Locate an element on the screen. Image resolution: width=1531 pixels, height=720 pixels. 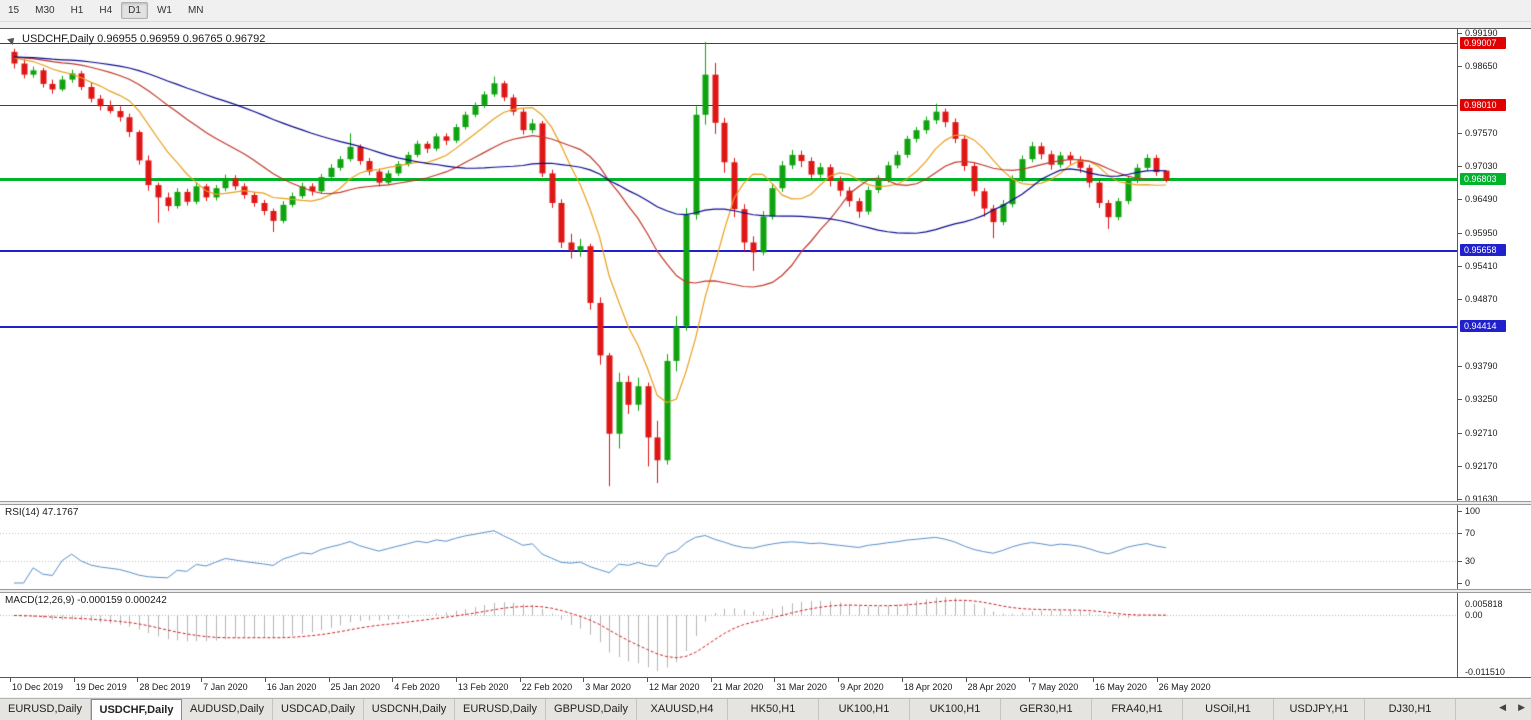
rsi-axis-tick: 100 is located at coordinates (1473, 511).